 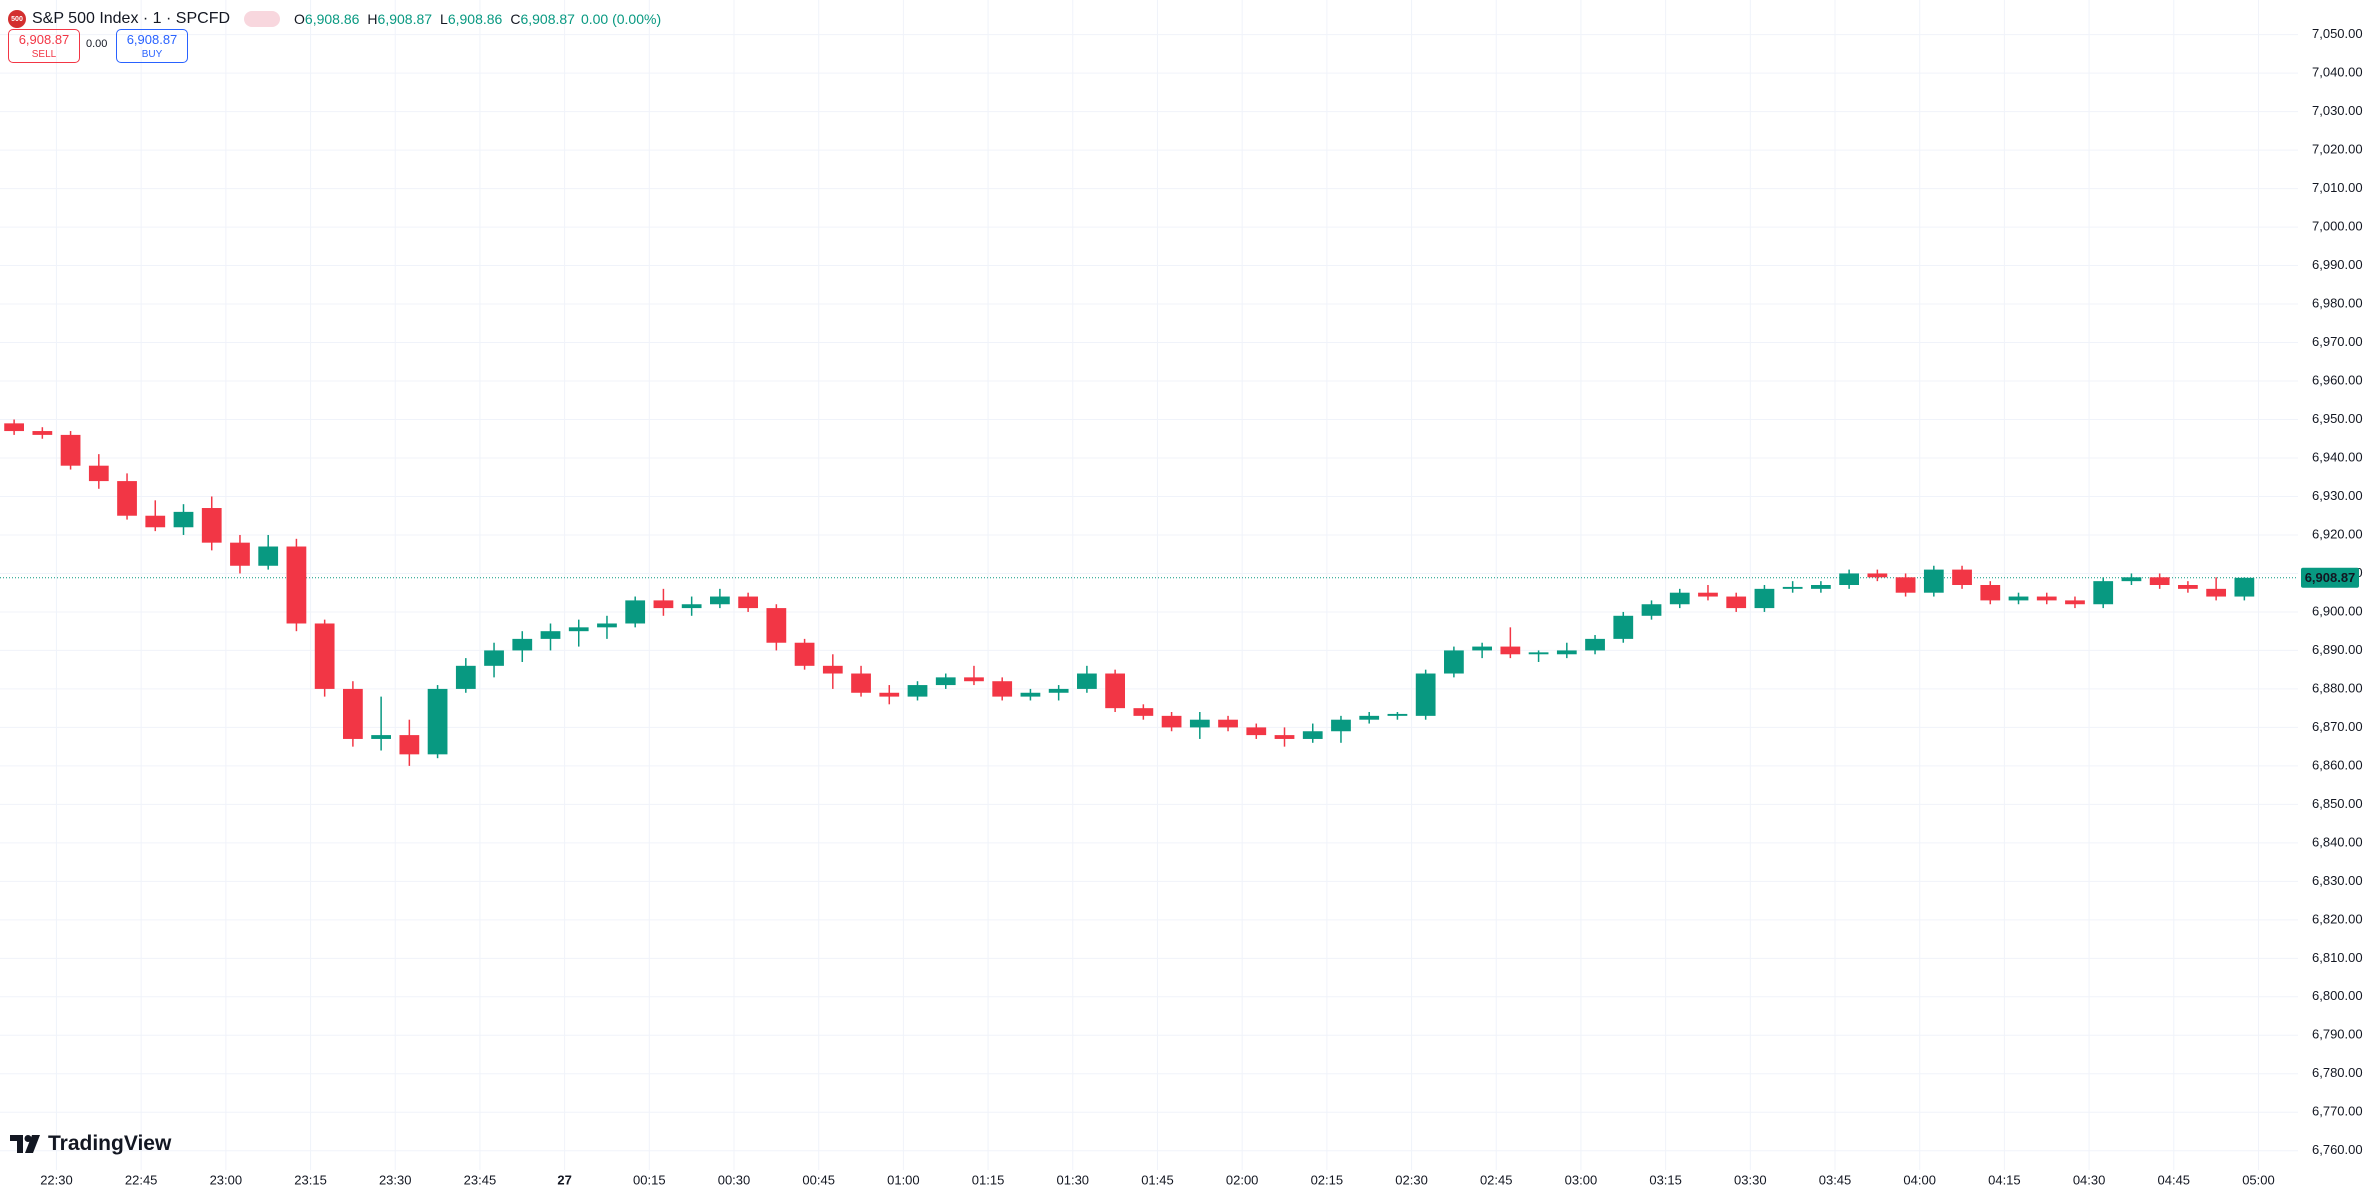 What do you see at coordinates (2337, 1111) in the screenshot?
I see `y-tick-label: 6,770.00` at bounding box center [2337, 1111].